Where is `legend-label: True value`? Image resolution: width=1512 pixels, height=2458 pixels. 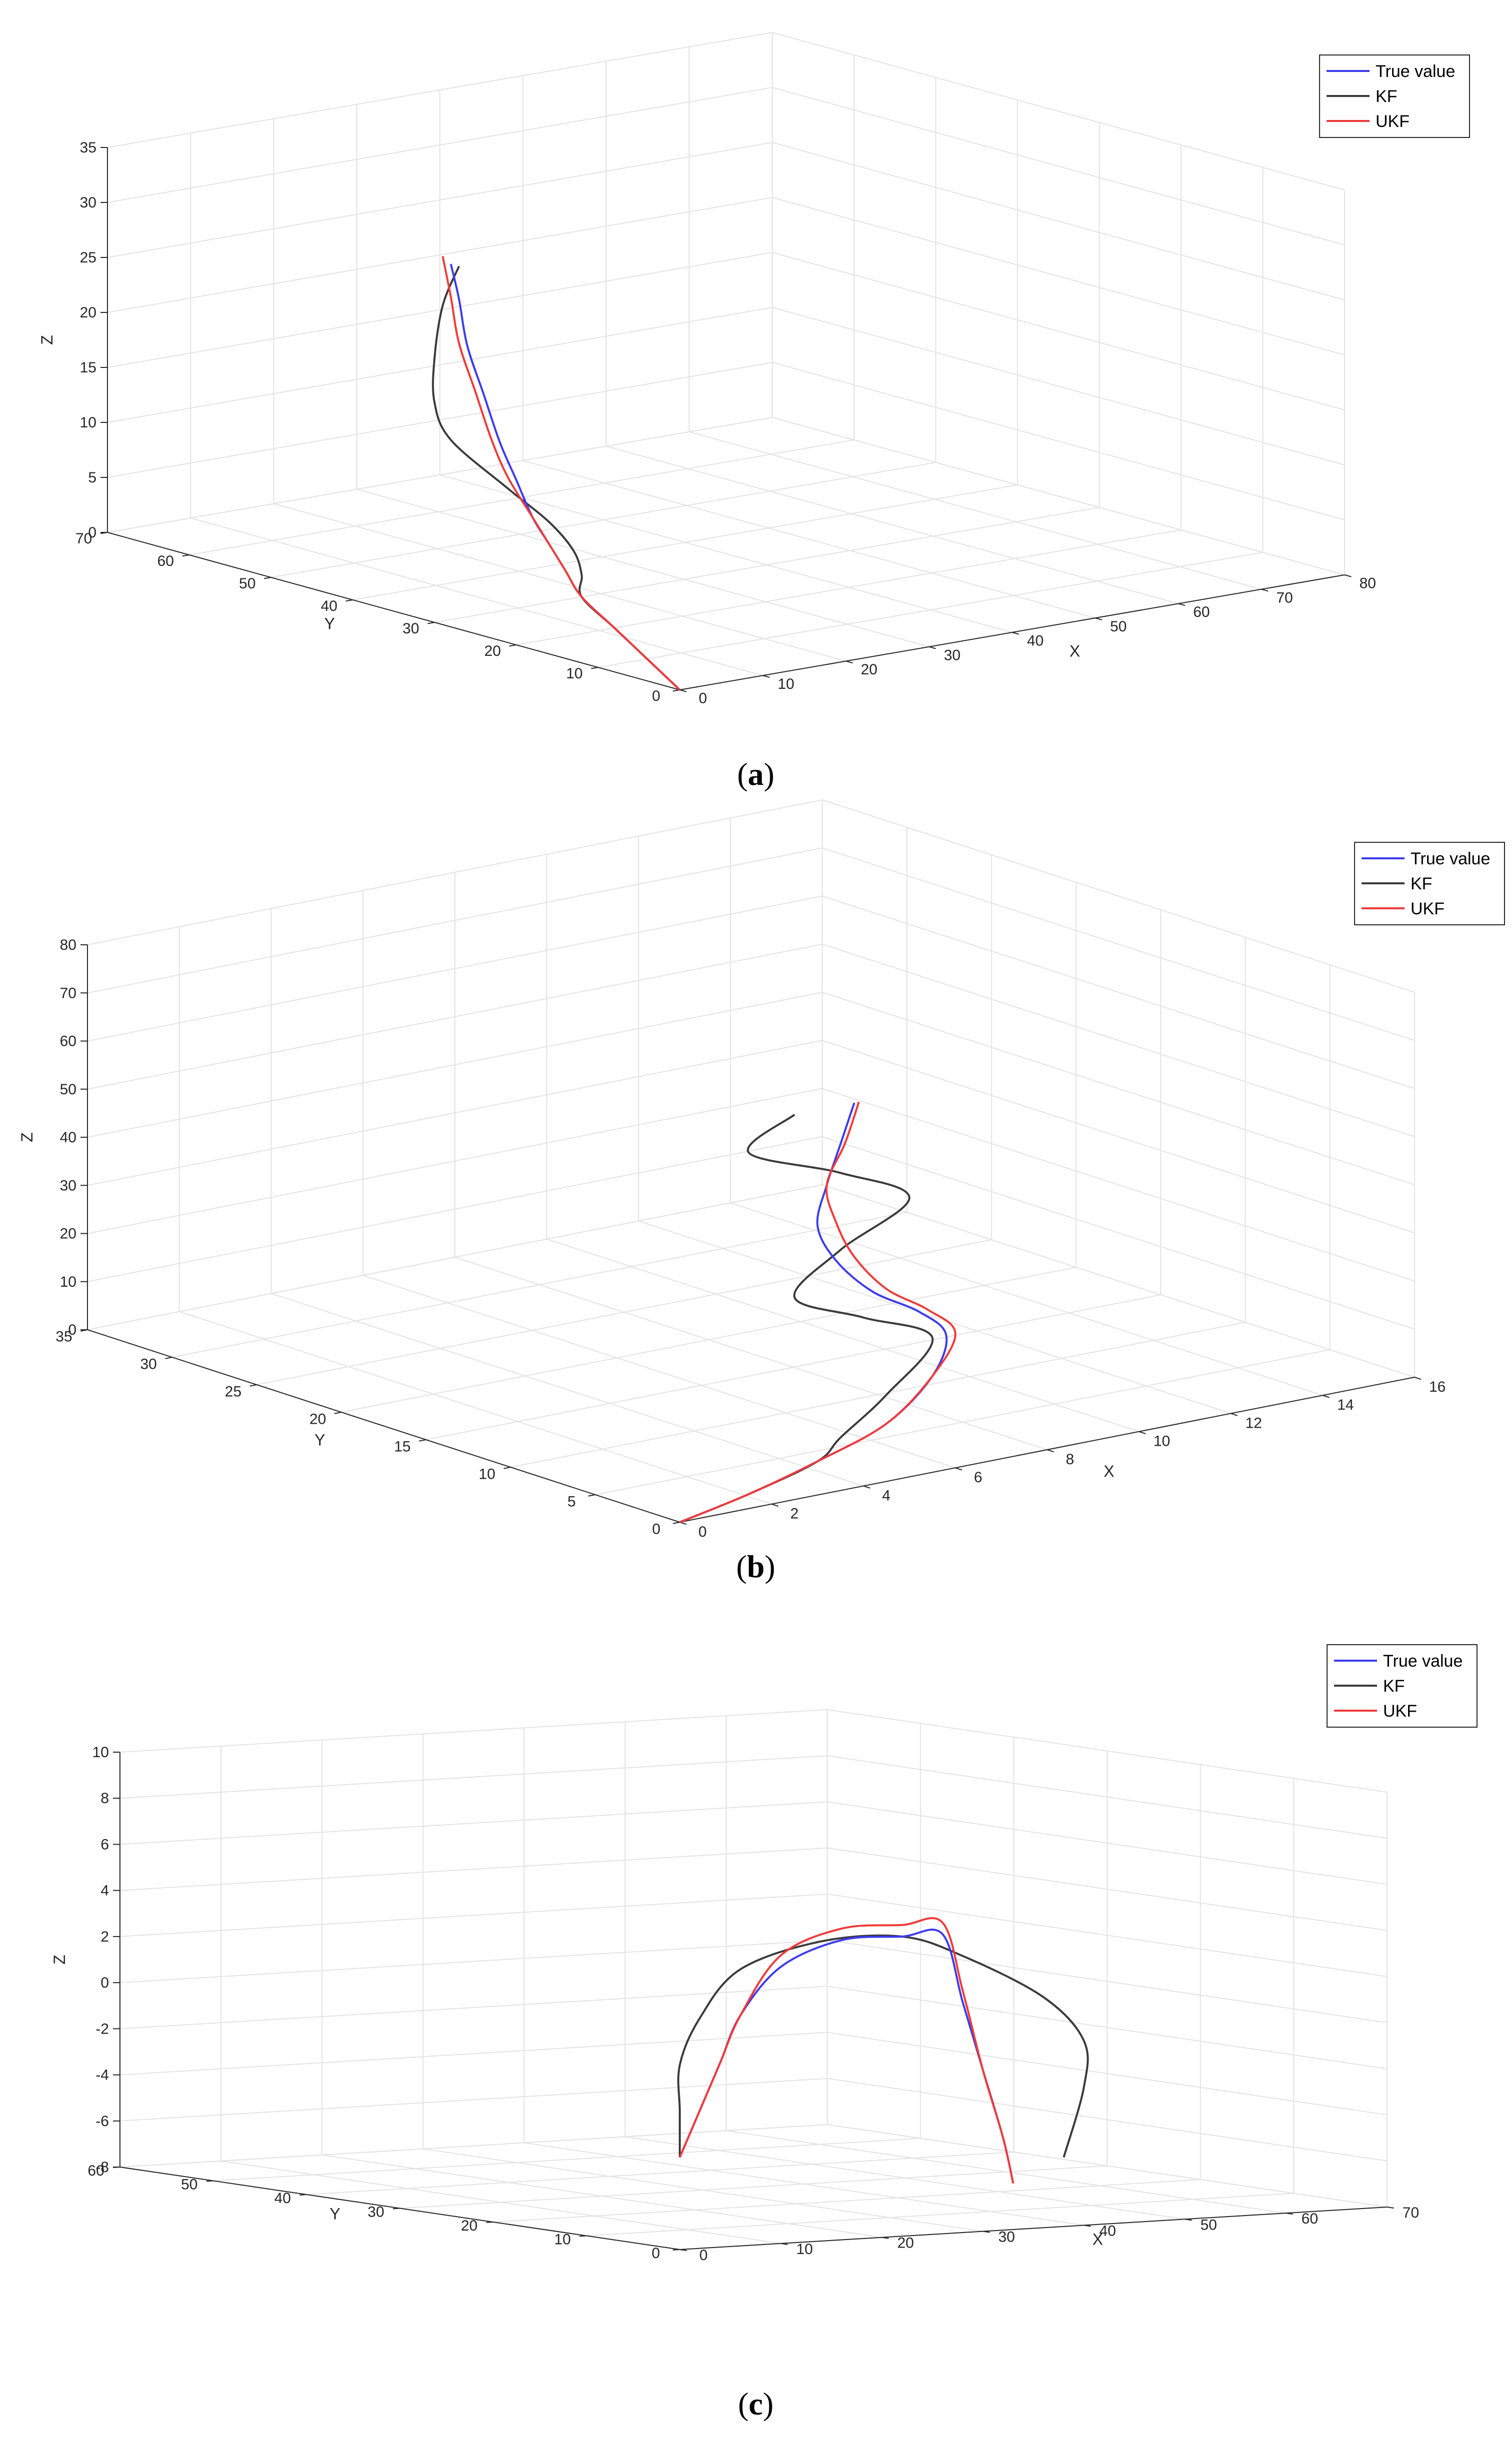
legend-label: True value is located at coordinates (1423, 1661).